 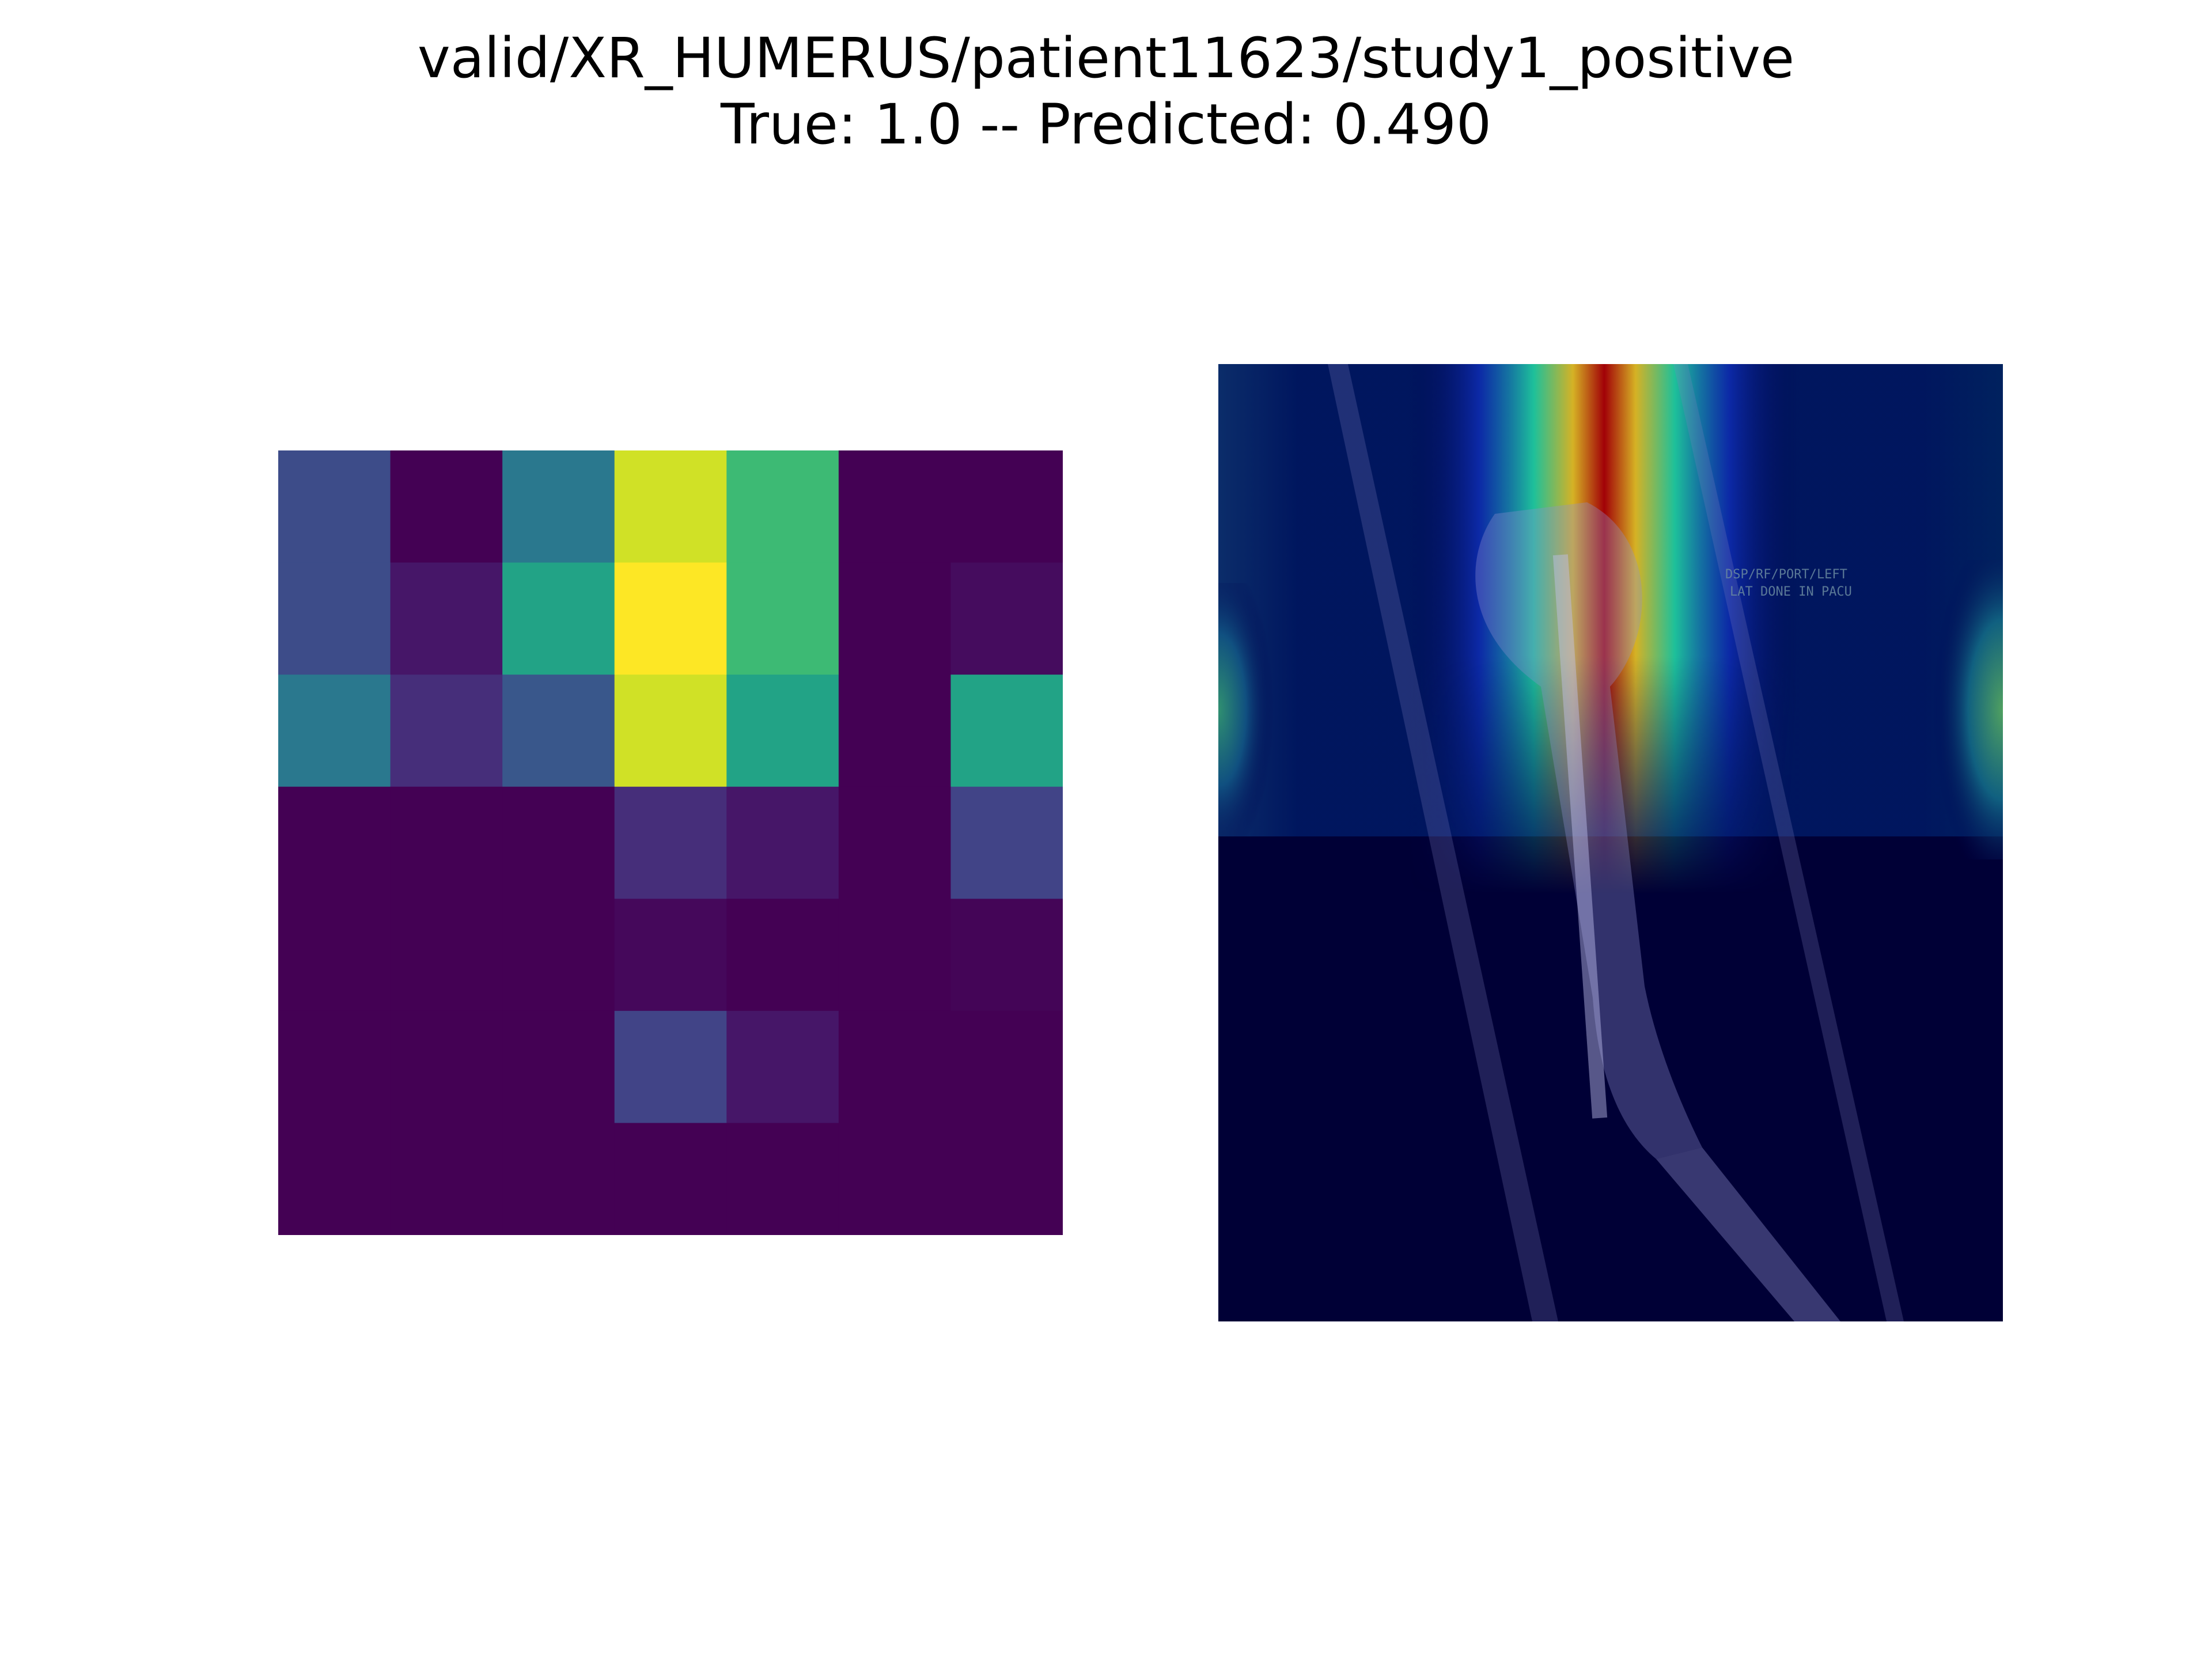 I want to click on heatmap-cell-r4-c5, so click(x=895, y=955).